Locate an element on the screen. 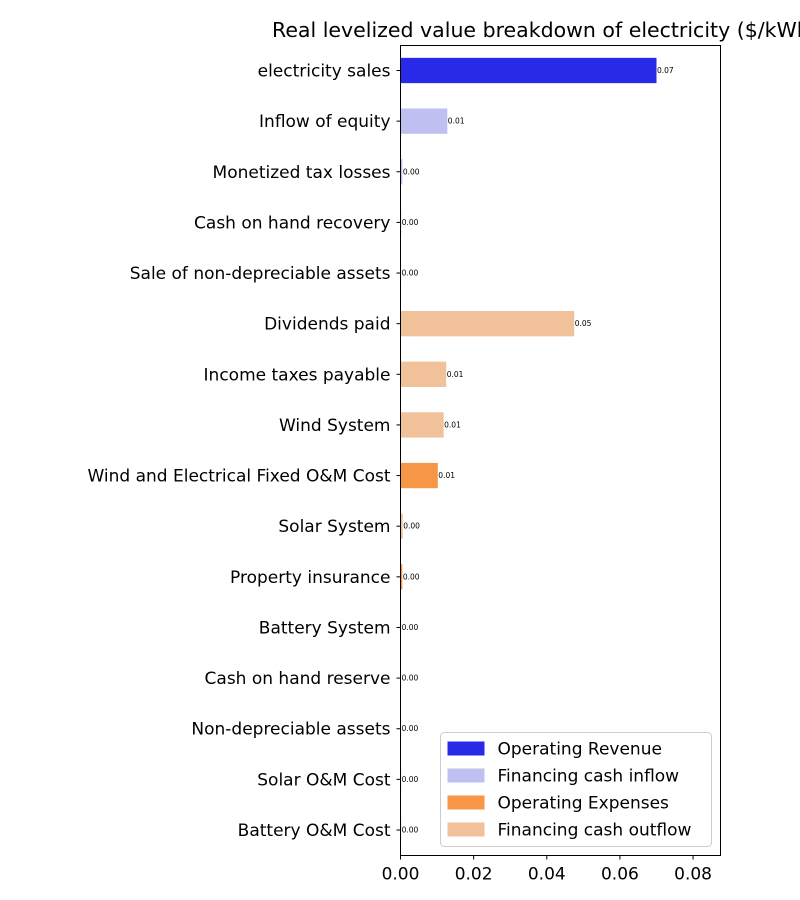  x-axis: 0.00 0.02 0.04 0.06 0.08 is located at coordinates (547, 870).